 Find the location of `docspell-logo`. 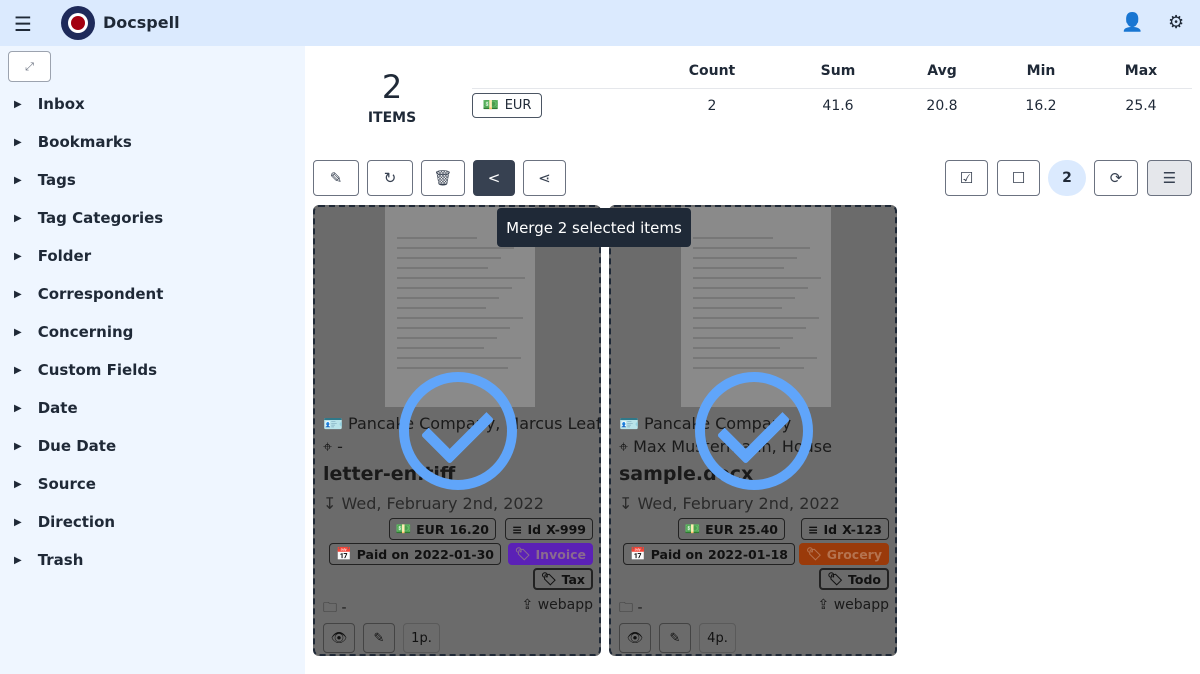

docspell-logo is located at coordinates (78, 23).